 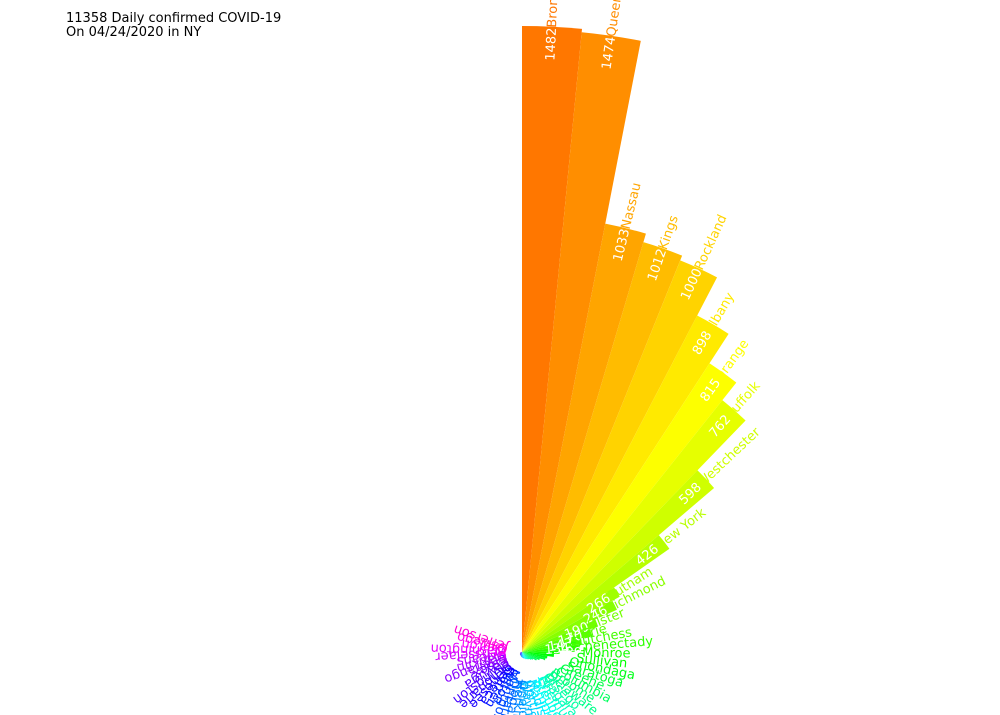 What do you see at coordinates (615, 19) in the screenshot?
I see `label-name: Queens` at bounding box center [615, 19].